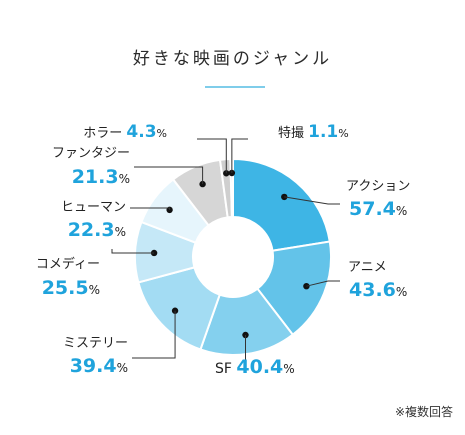 The image size is (465, 435). What do you see at coordinates (68, 264) in the screenshot?
I see `label-name-4: コメディー` at bounding box center [68, 264].